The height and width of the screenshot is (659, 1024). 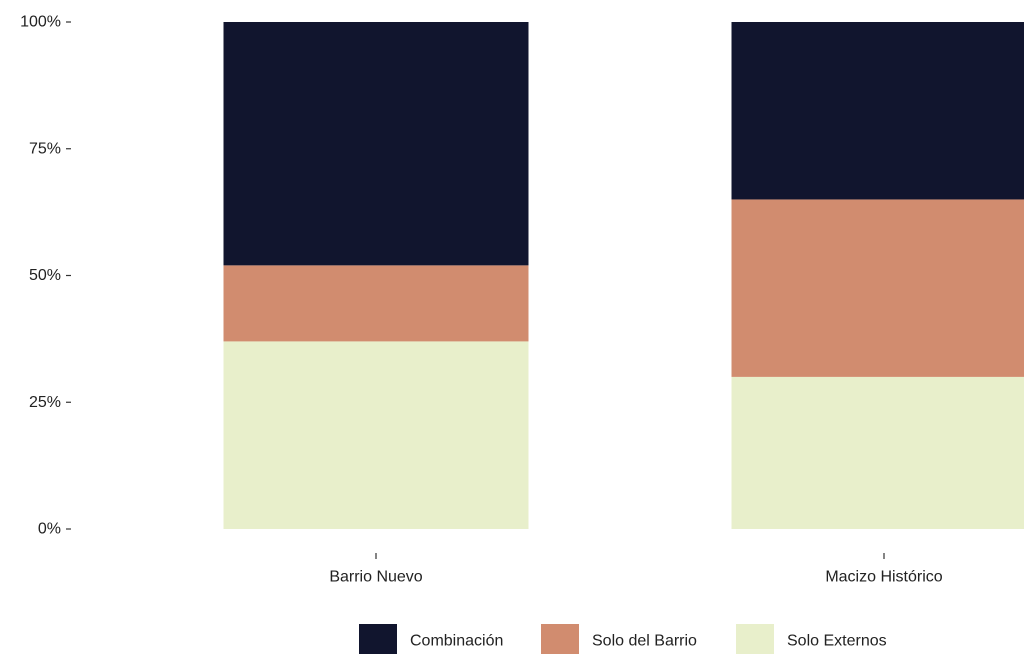 I want to click on legend-label: Combinación, so click(x=456, y=641).